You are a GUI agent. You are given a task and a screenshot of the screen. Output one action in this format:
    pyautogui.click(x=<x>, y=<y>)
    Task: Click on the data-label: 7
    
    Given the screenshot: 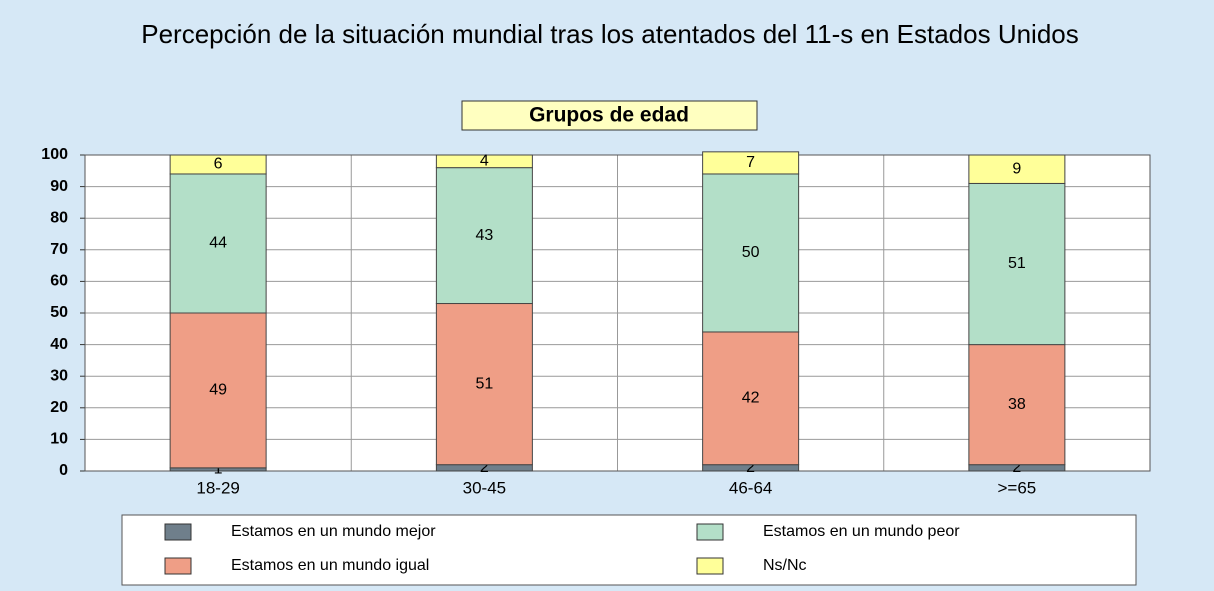 What is the action you would take?
    pyautogui.click(x=750, y=162)
    